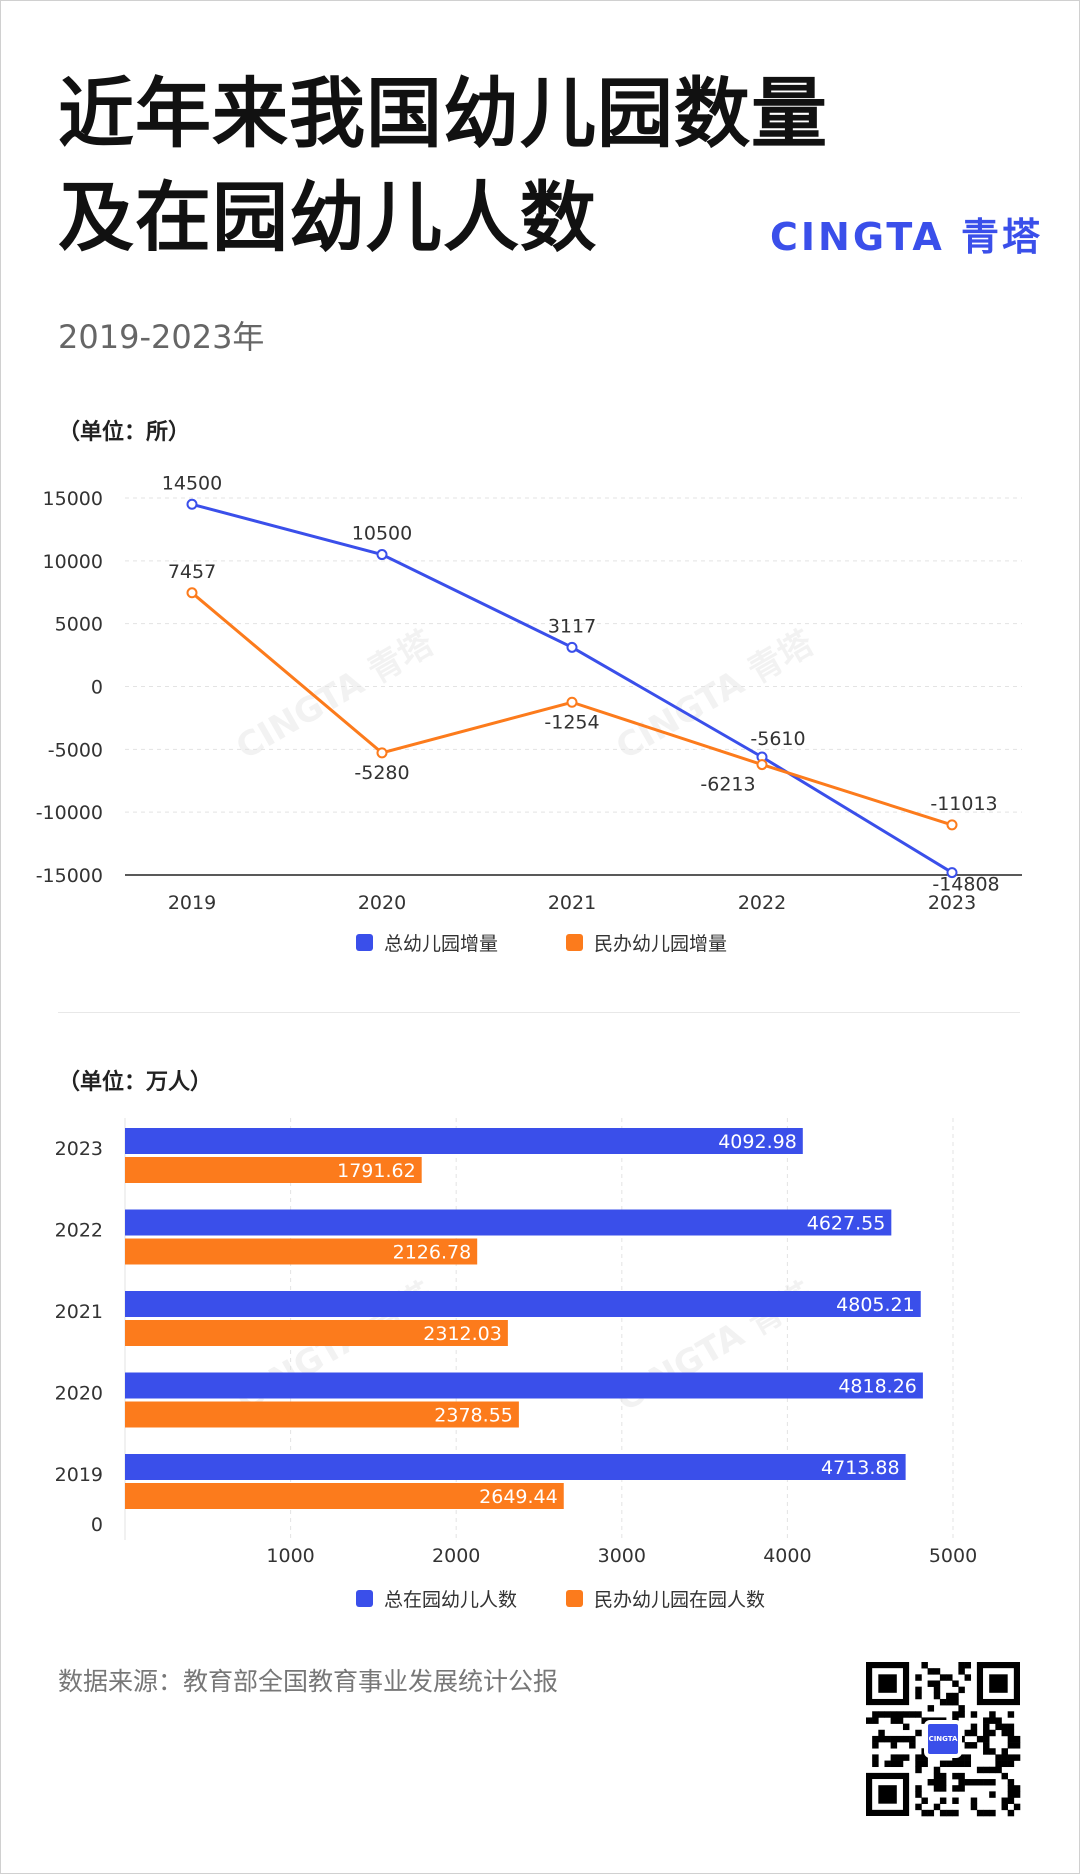 The width and height of the screenshot is (1080, 1874). What do you see at coordinates (432, 1253) in the screenshot?
I see `bar-value-label: 2126.78` at bounding box center [432, 1253].